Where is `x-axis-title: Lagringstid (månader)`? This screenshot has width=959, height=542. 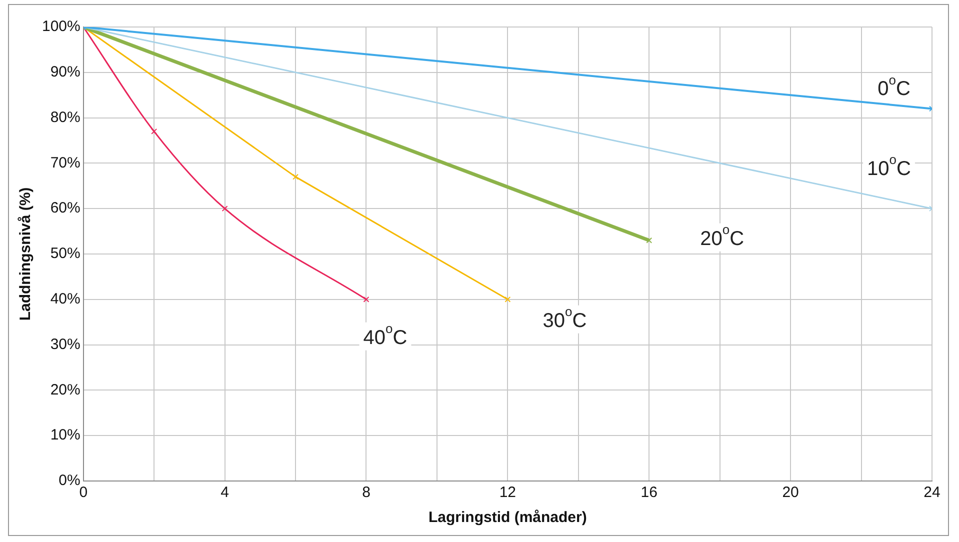
x-axis-title: Lagringstid (månader) is located at coordinates (507, 517).